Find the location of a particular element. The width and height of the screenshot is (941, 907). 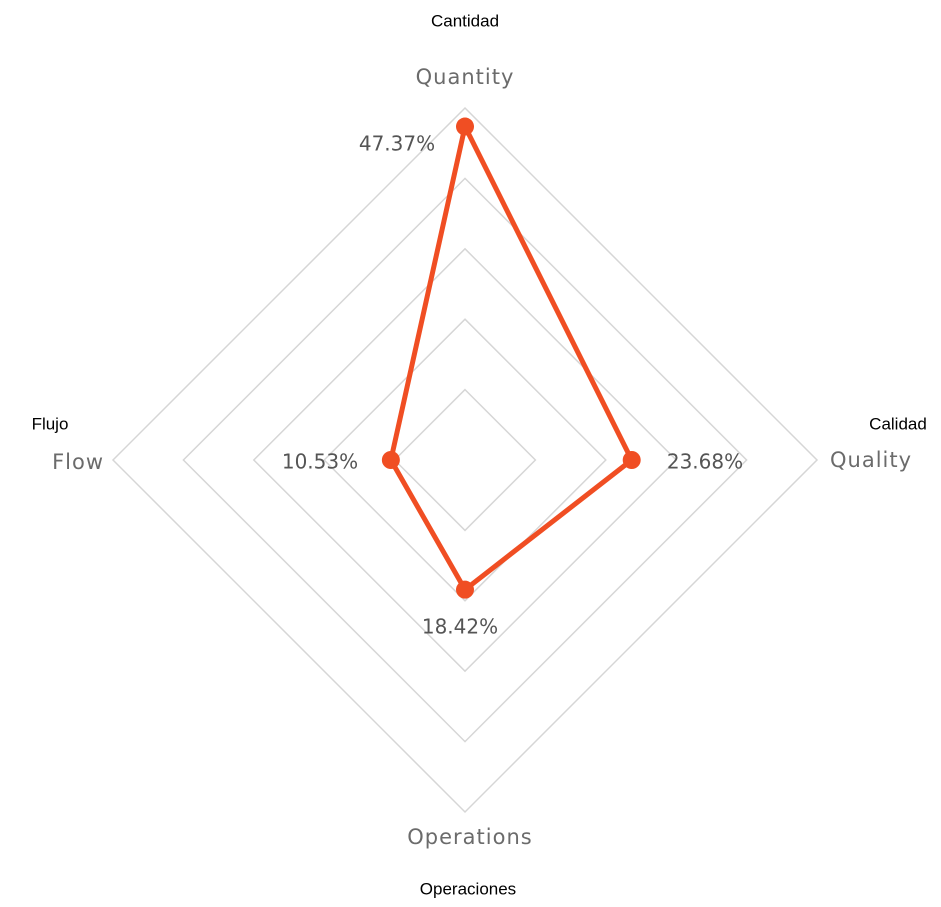

axis-label: Operations is located at coordinates (469, 837).